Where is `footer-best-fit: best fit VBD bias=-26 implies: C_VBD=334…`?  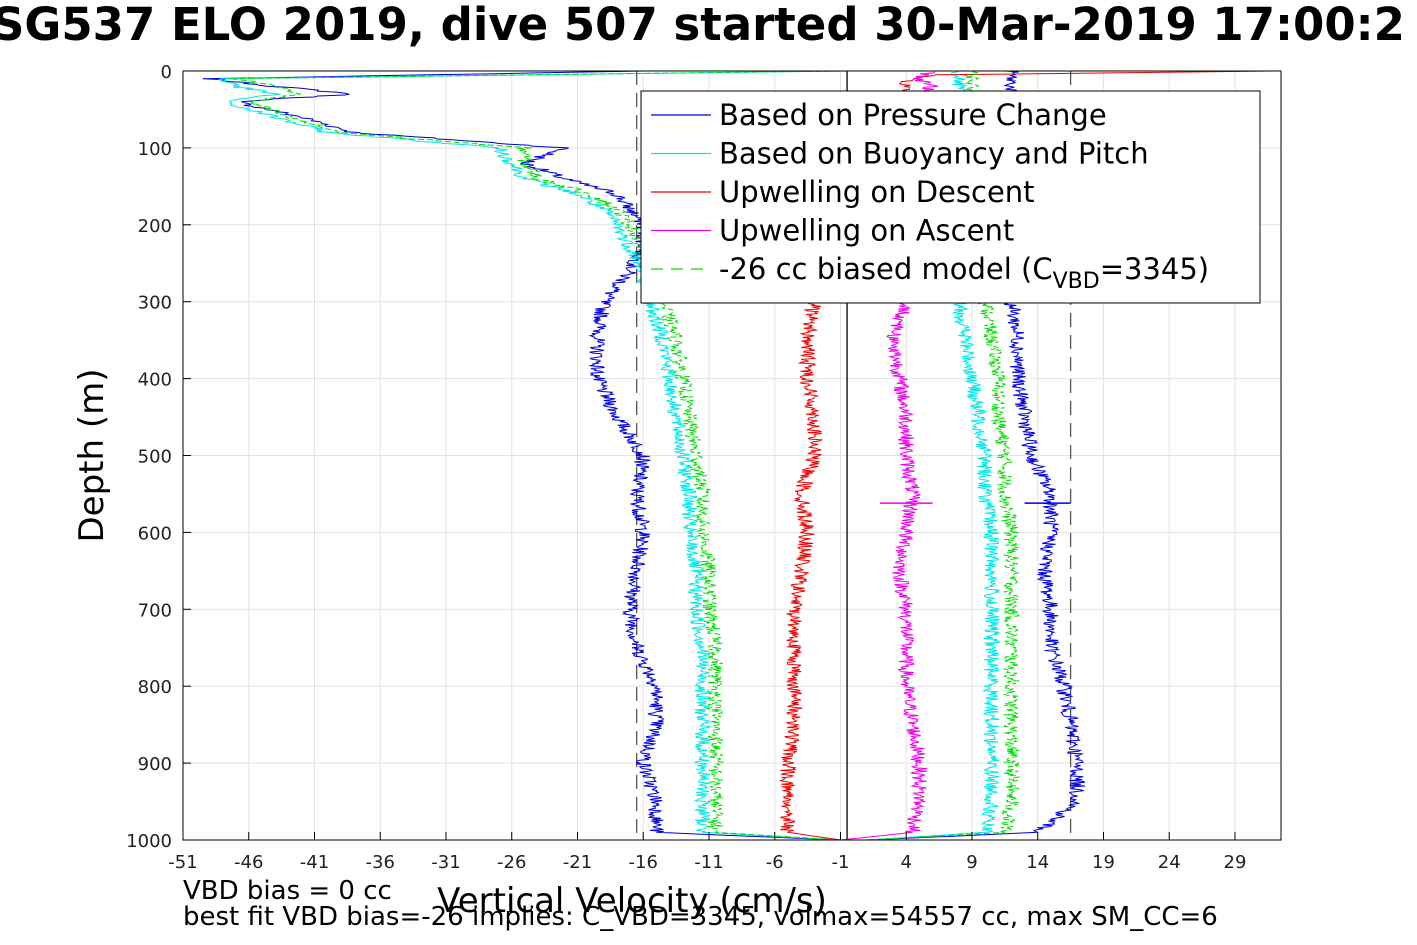
footer-best-fit: best fit VBD bias=-26 implies: C_VBD=334… is located at coordinates (700, 917).